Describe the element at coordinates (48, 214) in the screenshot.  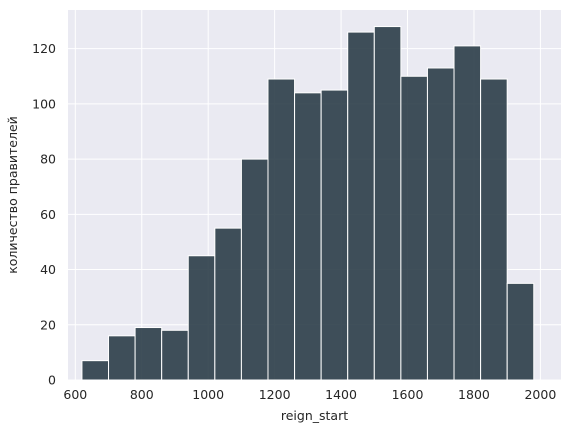
I see `y-tick-label: 60` at that location.